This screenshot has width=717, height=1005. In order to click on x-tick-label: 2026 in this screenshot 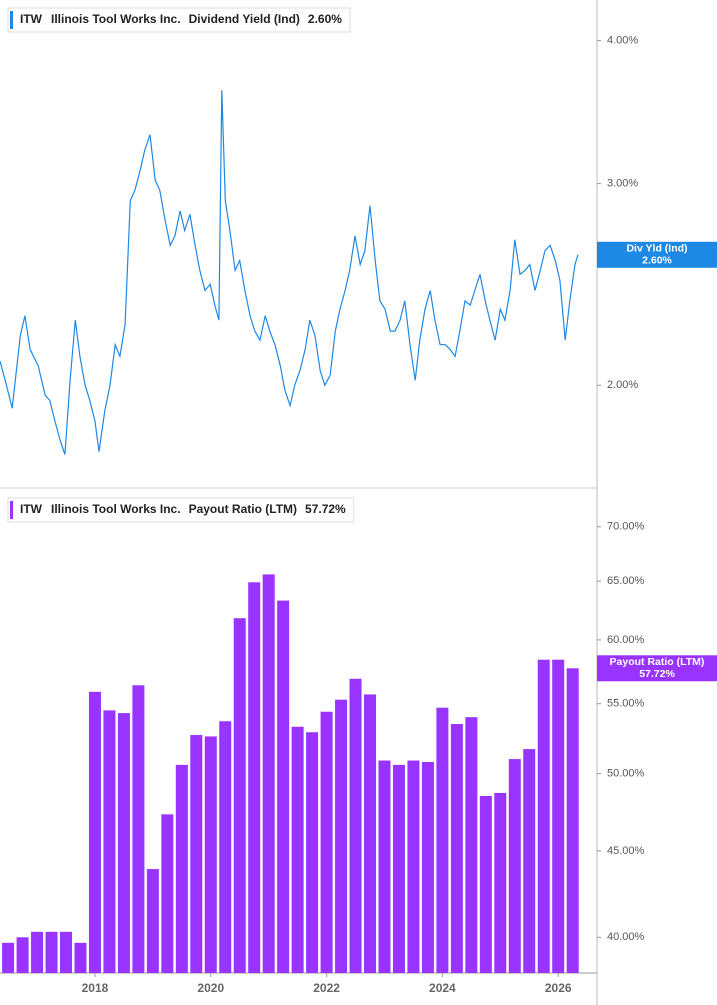, I will do `click(558, 988)`.